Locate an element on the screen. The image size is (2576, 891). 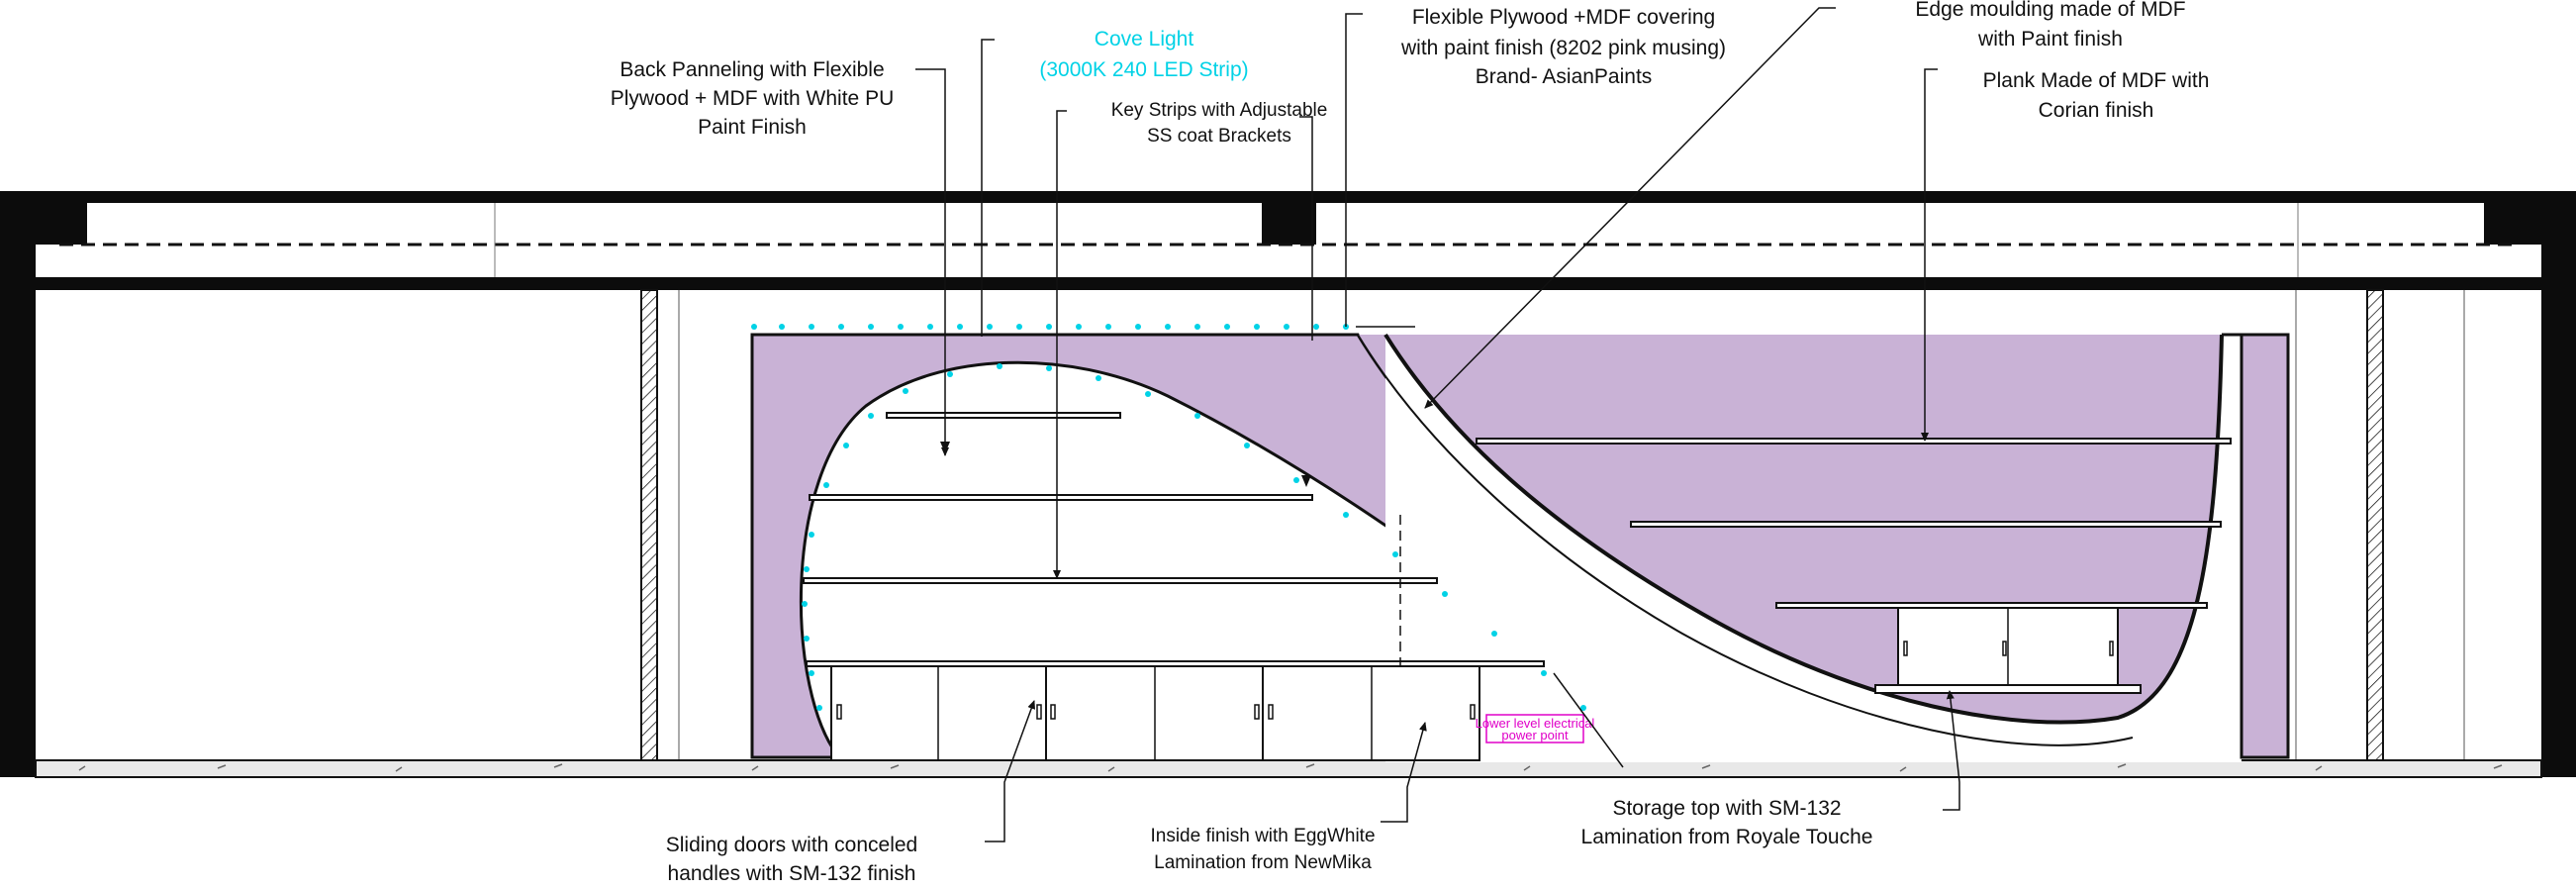
annotation-plank: Plank Made of MDF with Corian finish is located at coordinates (2096, 96).